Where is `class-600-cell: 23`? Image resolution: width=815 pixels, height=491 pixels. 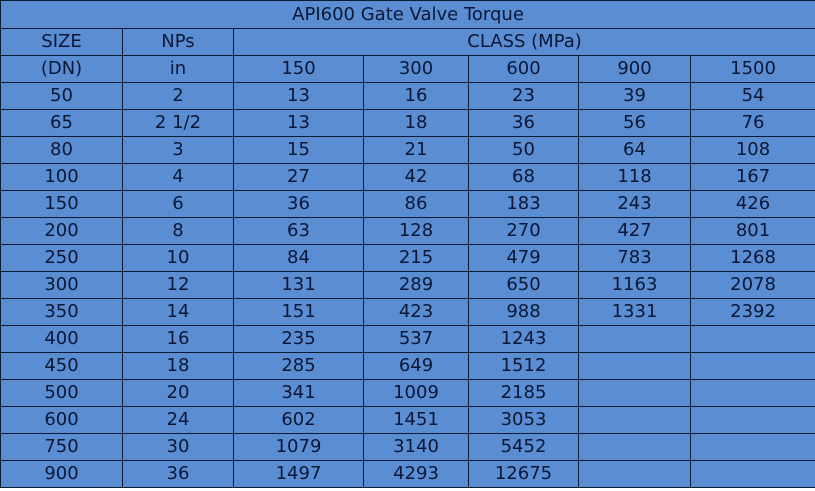
class-600-cell: 23 is located at coordinates (523, 96).